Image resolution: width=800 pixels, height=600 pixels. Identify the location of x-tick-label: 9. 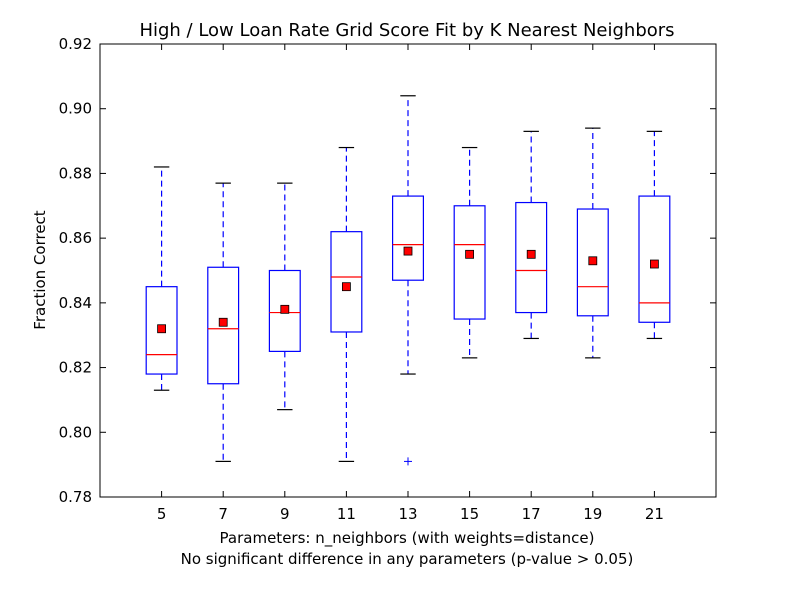
(285, 514).